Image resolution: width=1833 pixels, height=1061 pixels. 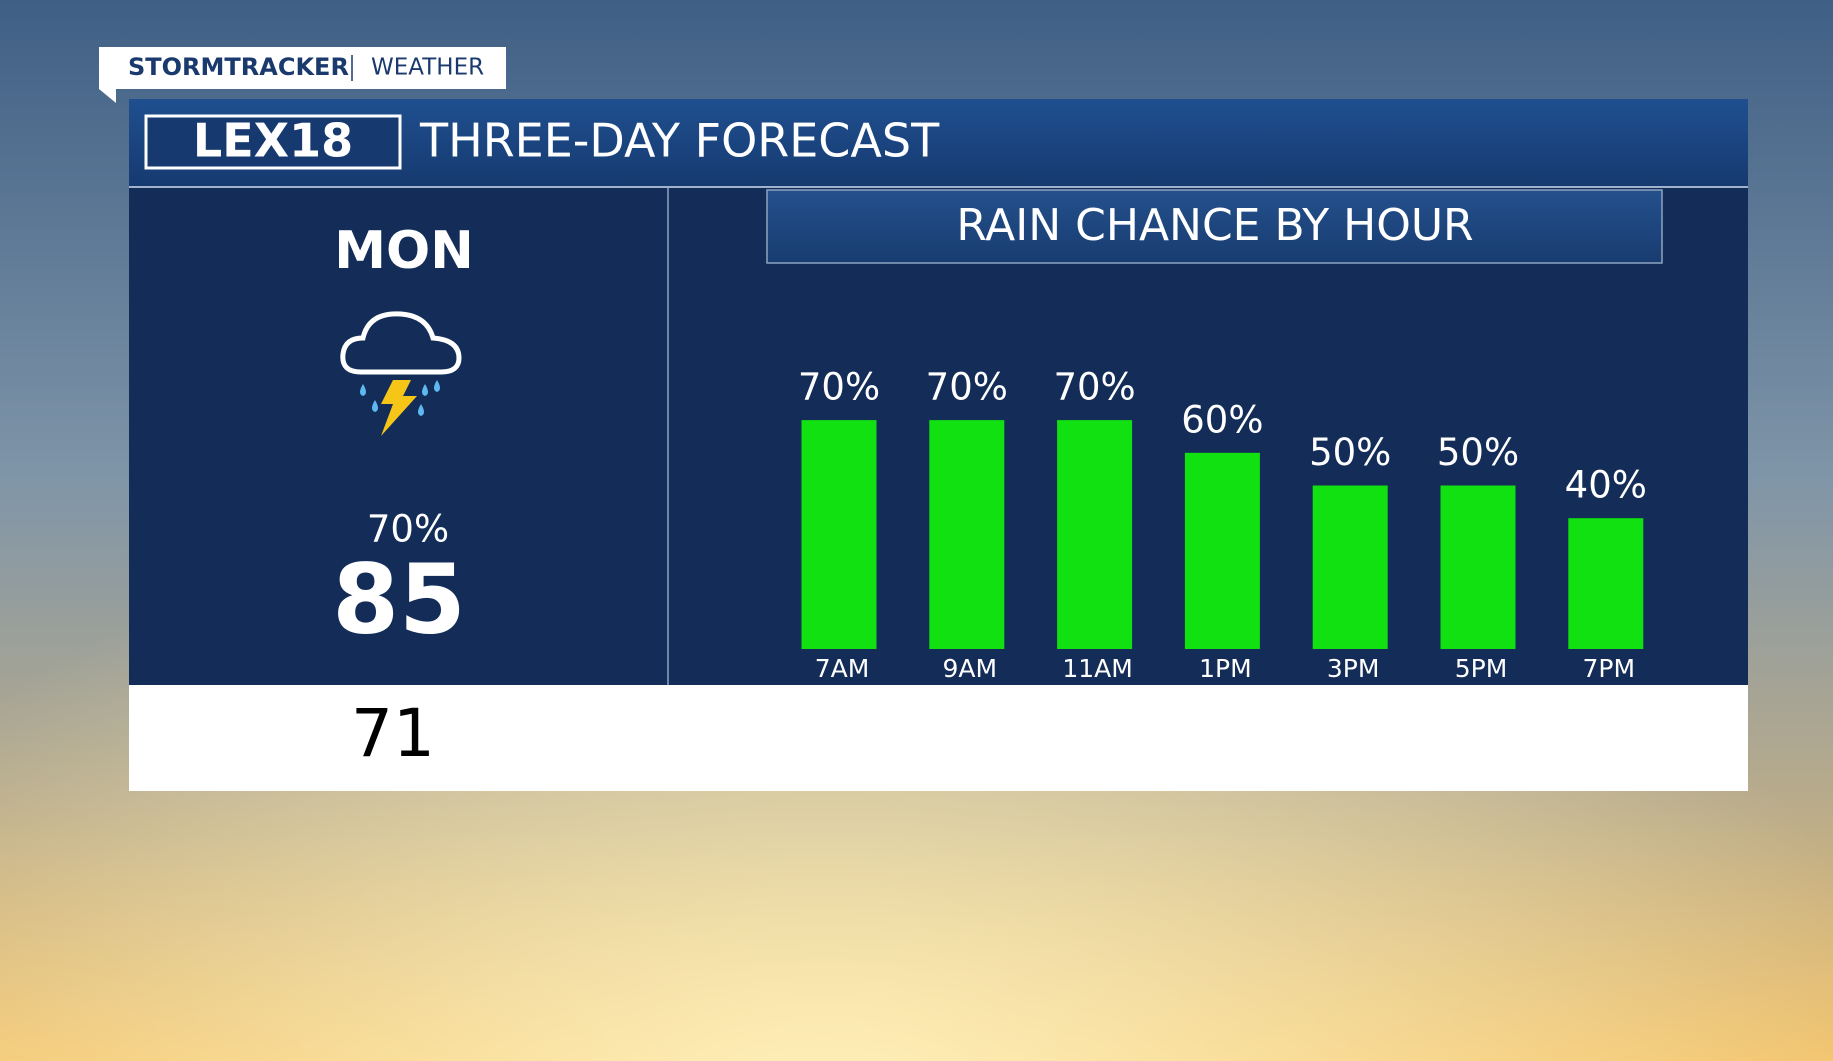 I want to click on brand-section: WEATHER, so click(x=427, y=68).